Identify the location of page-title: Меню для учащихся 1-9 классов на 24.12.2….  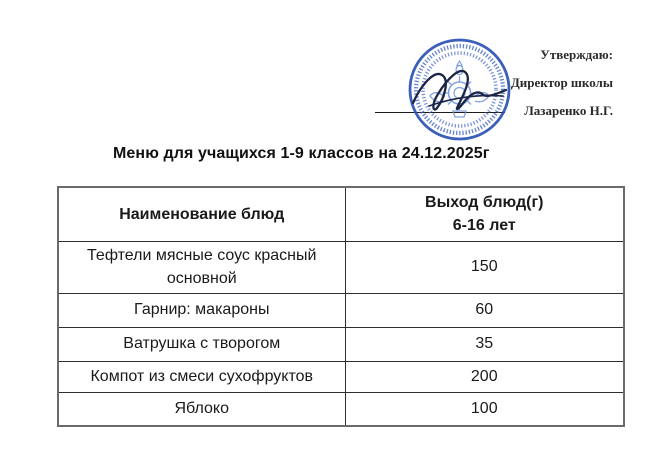
(301, 153).